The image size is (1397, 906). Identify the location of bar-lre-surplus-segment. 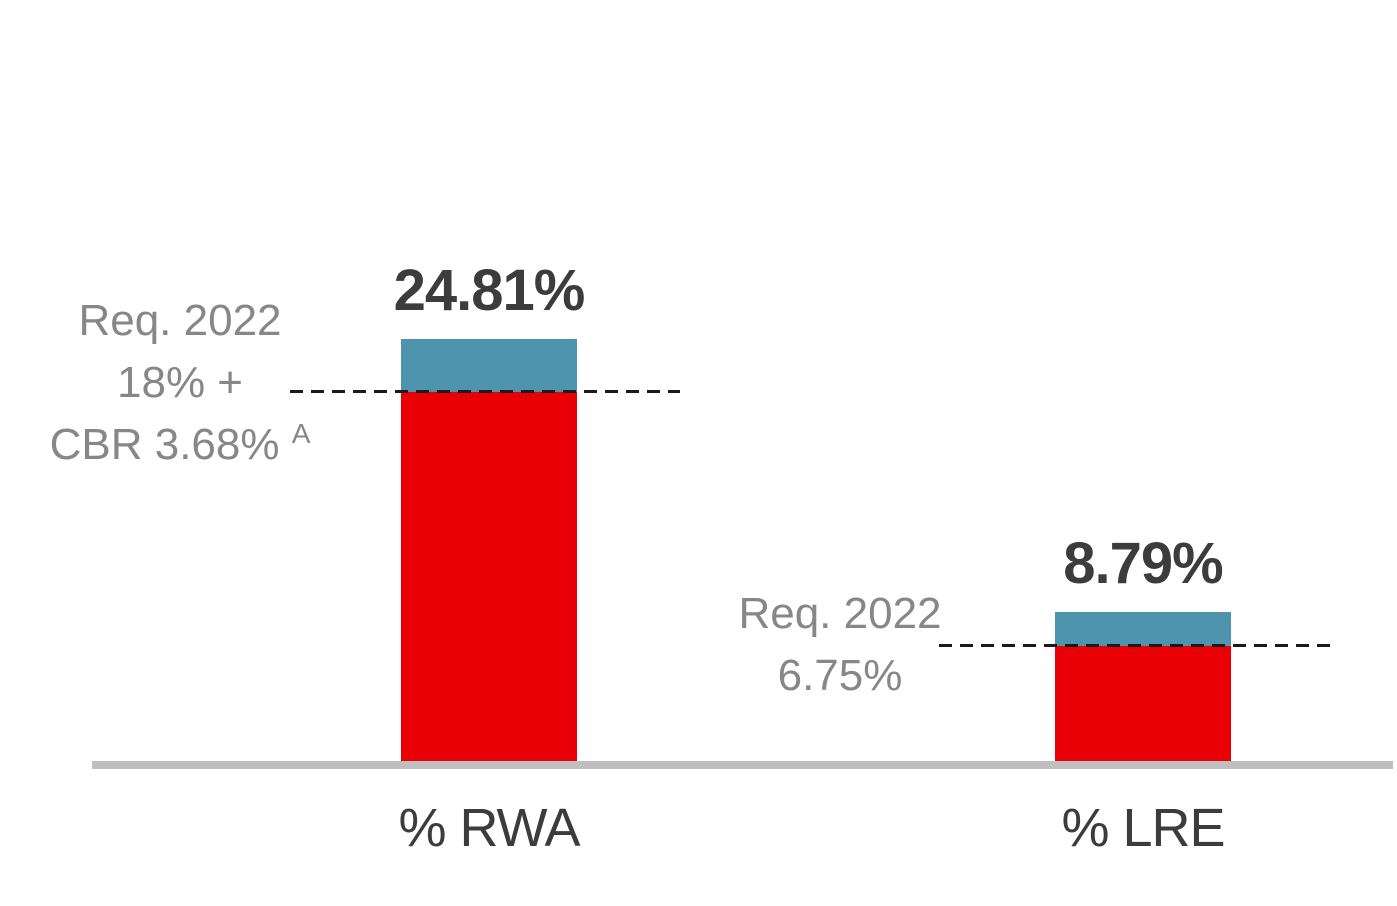
(1143, 629).